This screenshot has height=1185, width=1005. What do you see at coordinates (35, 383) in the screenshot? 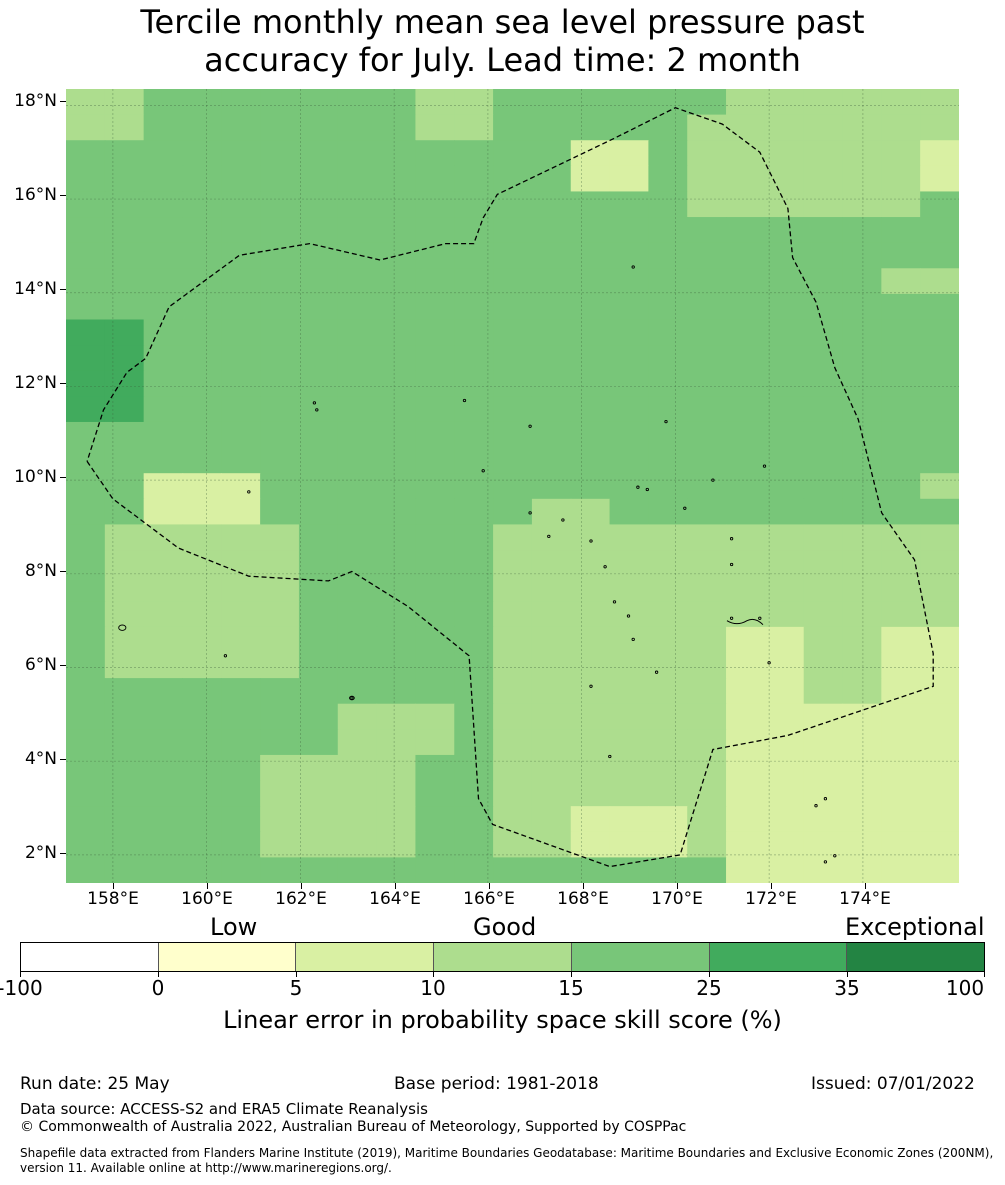
I see `lat-label-12n: 12°N` at bounding box center [35, 383].